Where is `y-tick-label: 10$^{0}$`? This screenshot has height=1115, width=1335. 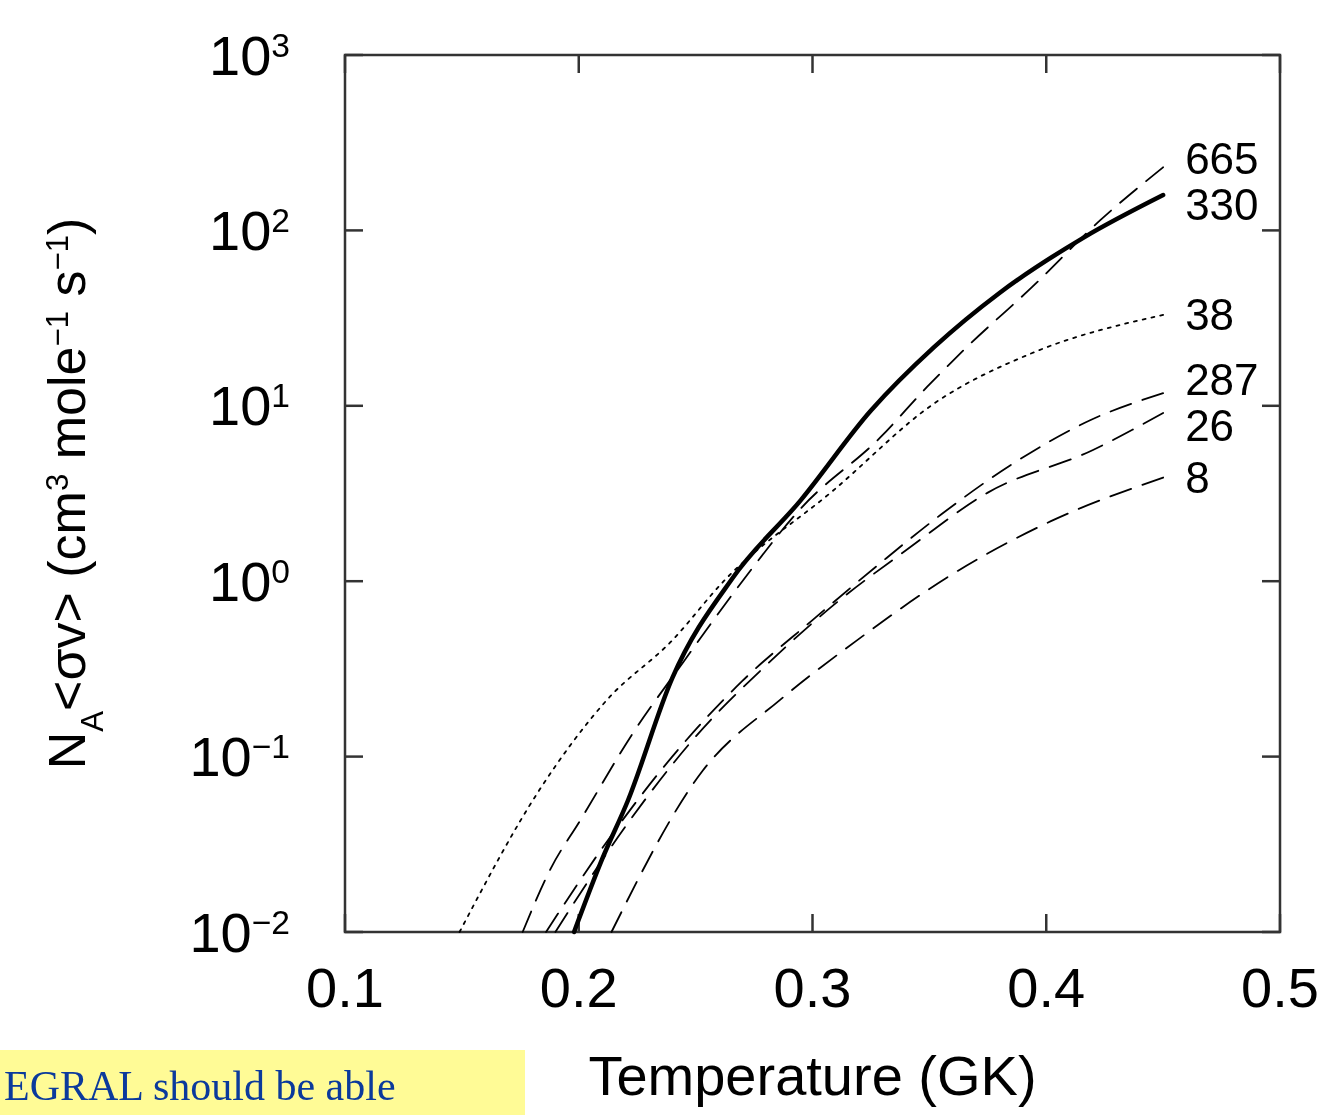 y-tick-label: 10$^{0}$ is located at coordinates (249, 581).